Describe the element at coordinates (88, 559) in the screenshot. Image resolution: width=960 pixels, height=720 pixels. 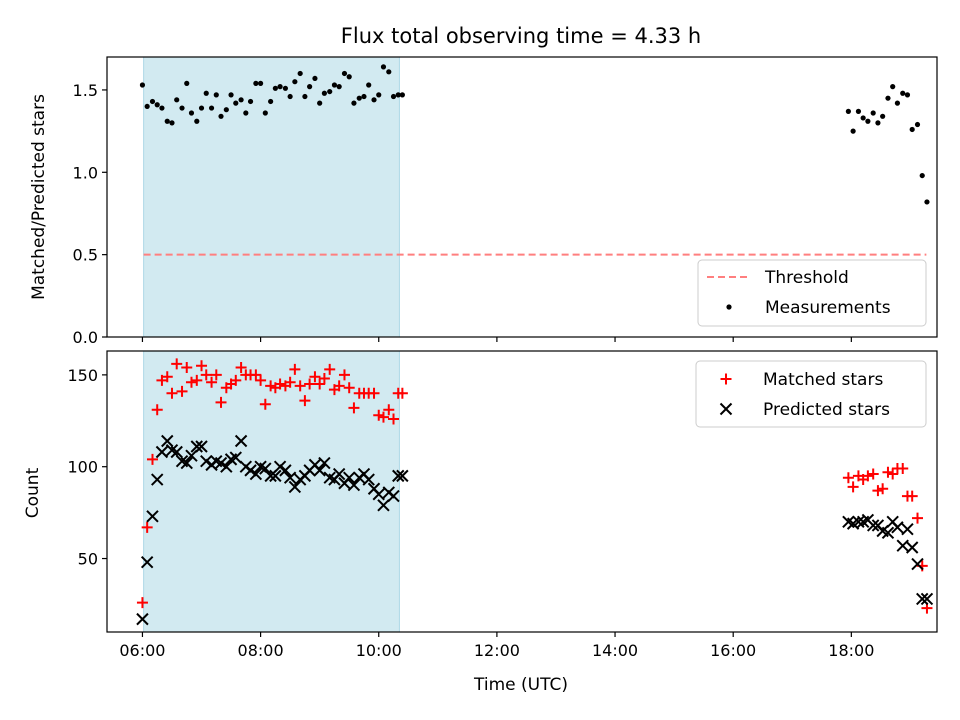
I see `y-tick-label: 50` at that location.